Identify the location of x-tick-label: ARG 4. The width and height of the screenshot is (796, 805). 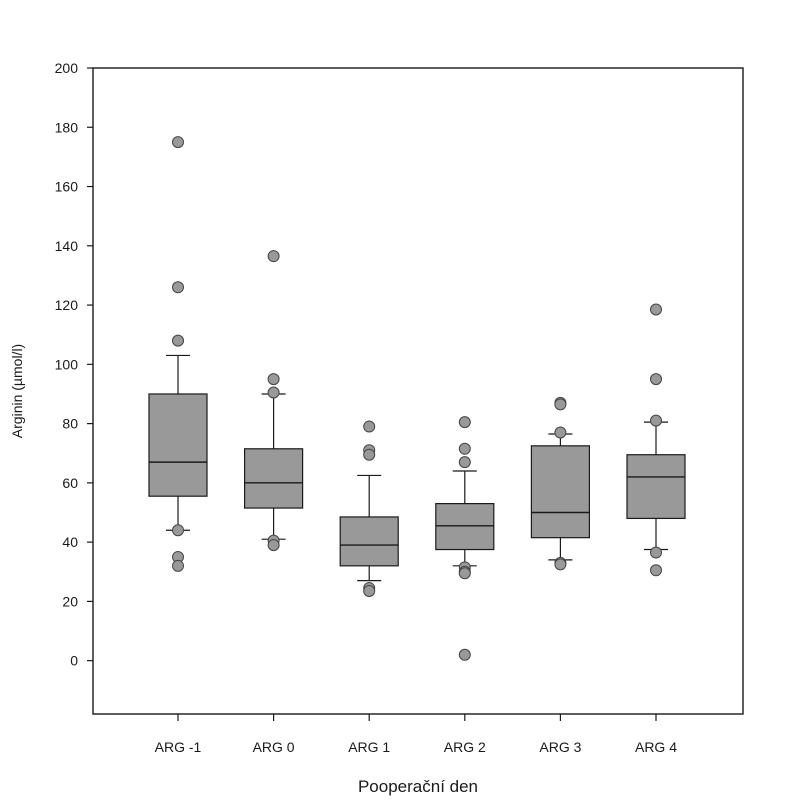
(656, 747).